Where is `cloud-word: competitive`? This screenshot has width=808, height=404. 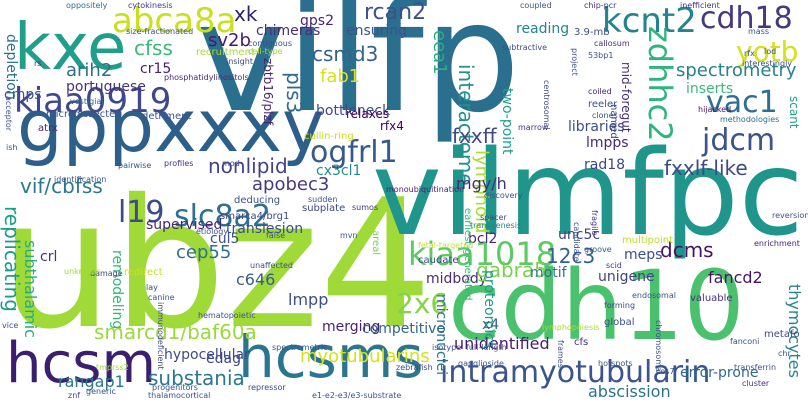 cloud-word: competitive is located at coordinates (404, 329).